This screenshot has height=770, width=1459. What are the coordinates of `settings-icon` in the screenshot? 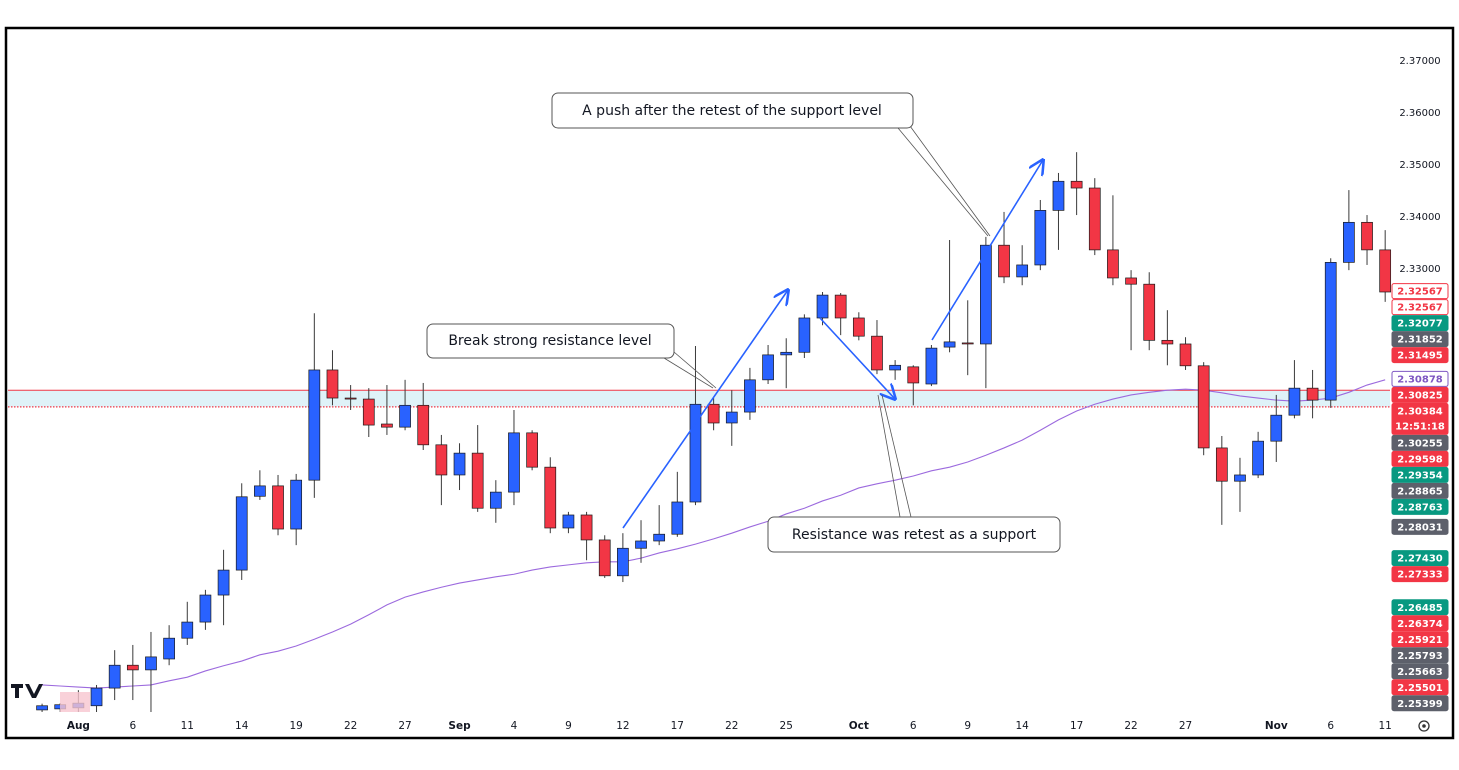 It's located at (1424, 726).